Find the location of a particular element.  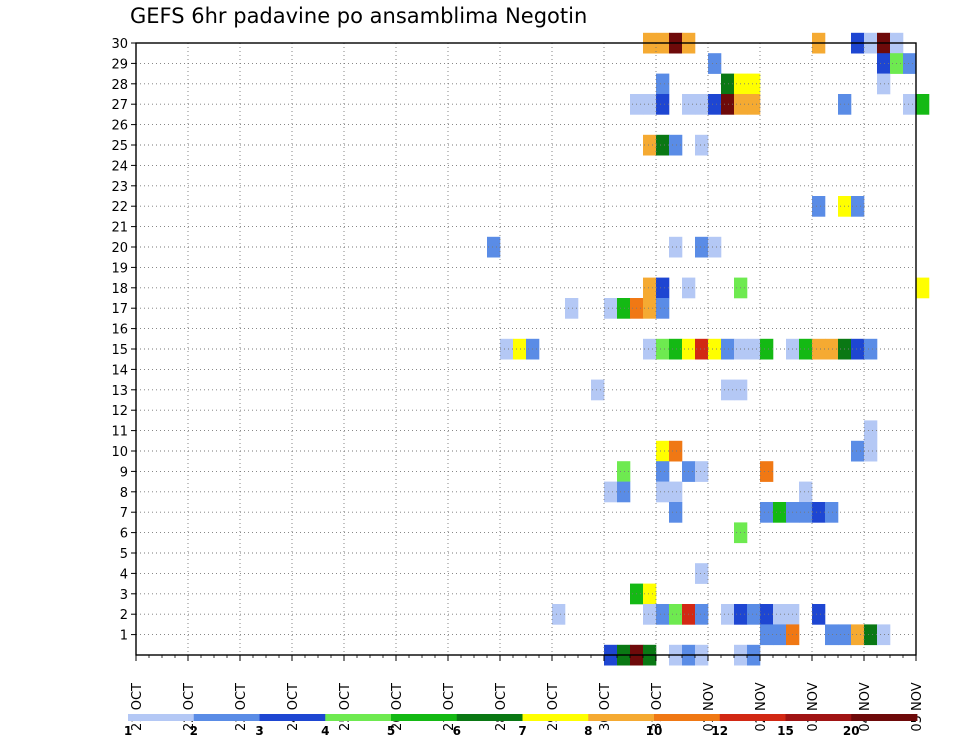

y-tick-label: 14 is located at coordinates (119, 370).